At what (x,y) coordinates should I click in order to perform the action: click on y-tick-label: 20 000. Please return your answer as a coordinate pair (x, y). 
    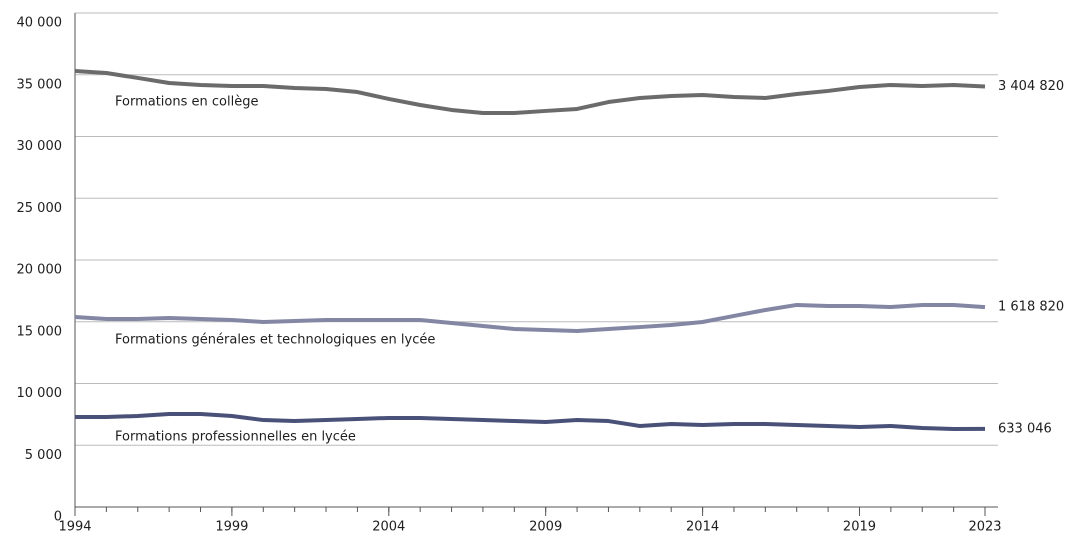
    Looking at the image, I should click on (40, 270).